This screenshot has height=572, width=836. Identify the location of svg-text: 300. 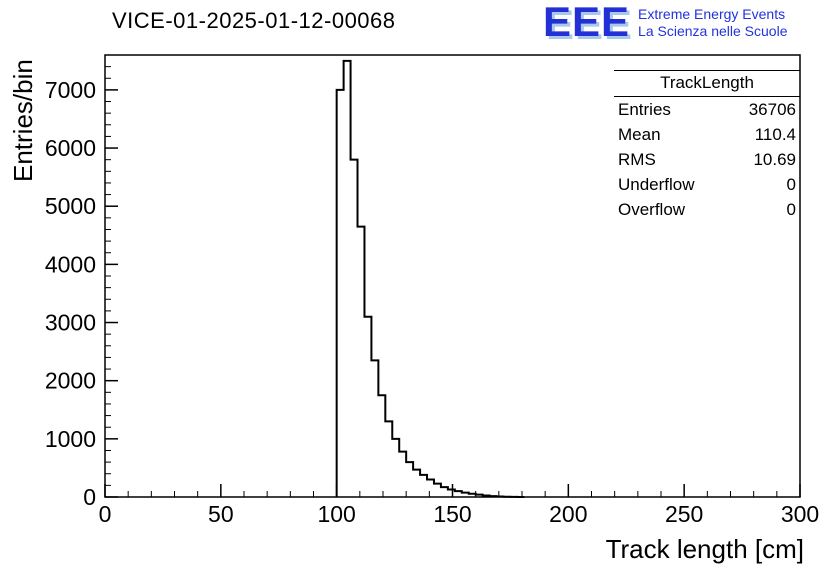
(800, 514).